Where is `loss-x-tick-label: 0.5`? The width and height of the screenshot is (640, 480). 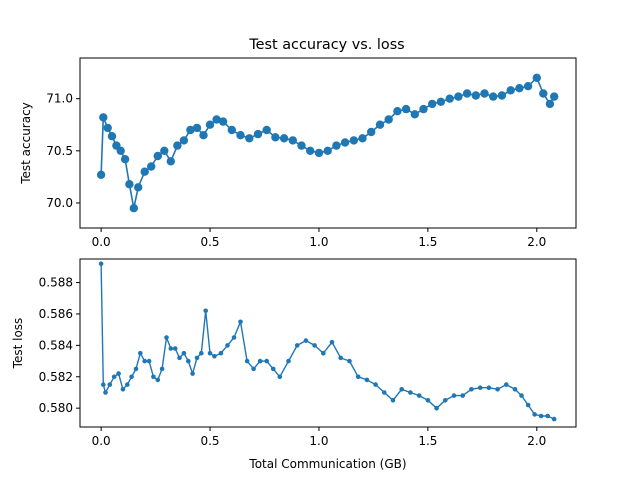 loss-x-tick-label: 0.5 is located at coordinates (209, 441).